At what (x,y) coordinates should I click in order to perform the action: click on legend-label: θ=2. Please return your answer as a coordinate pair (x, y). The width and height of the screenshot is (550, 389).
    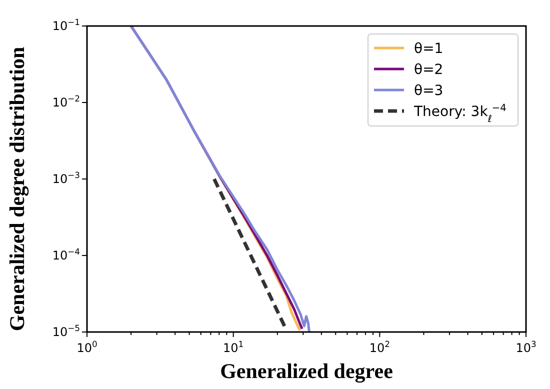
    Looking at the image, I should click on (429, 70).